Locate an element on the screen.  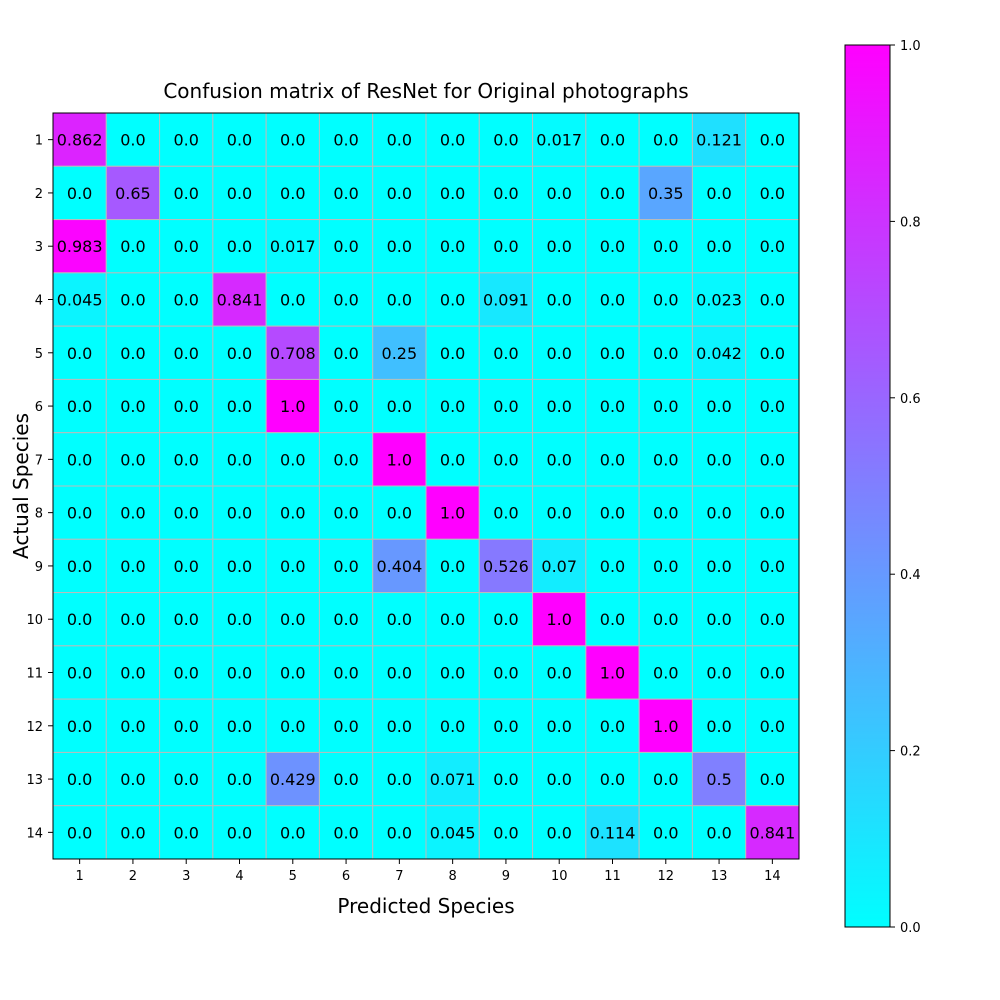
y-tick-label: 13 is located at coordinates (34, 780).